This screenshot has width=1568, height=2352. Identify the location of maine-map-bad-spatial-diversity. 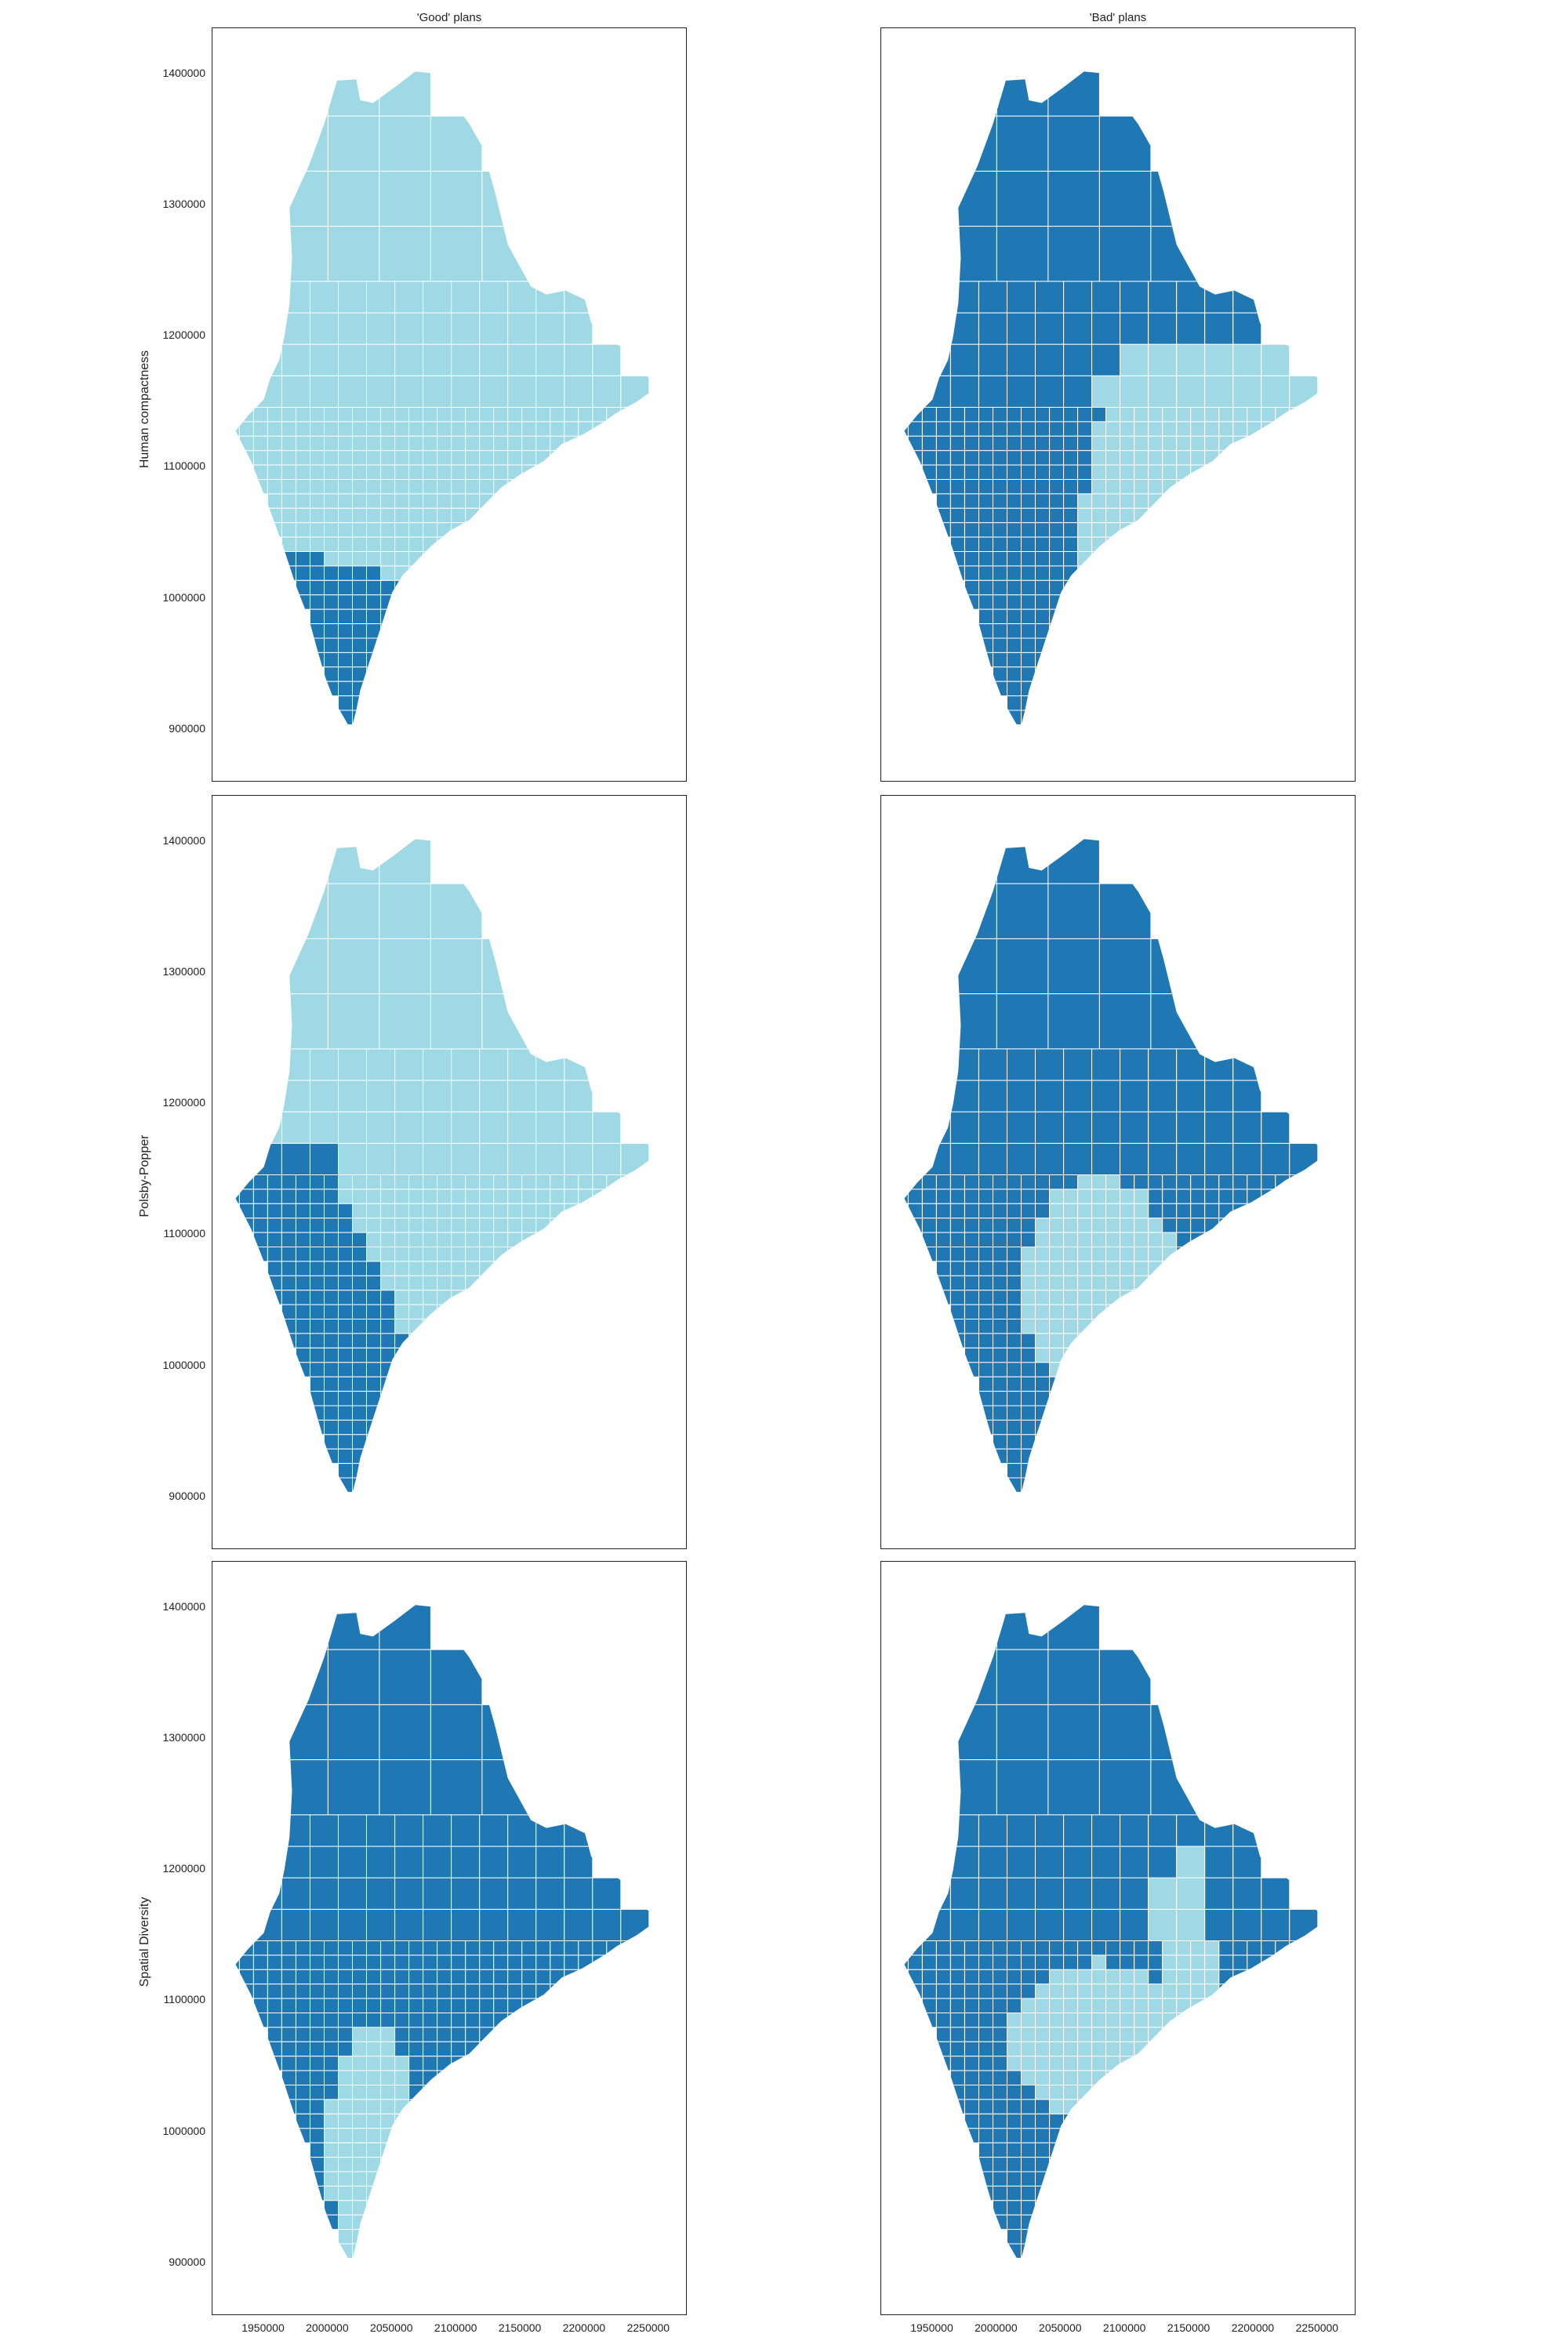
(1111, 1934).